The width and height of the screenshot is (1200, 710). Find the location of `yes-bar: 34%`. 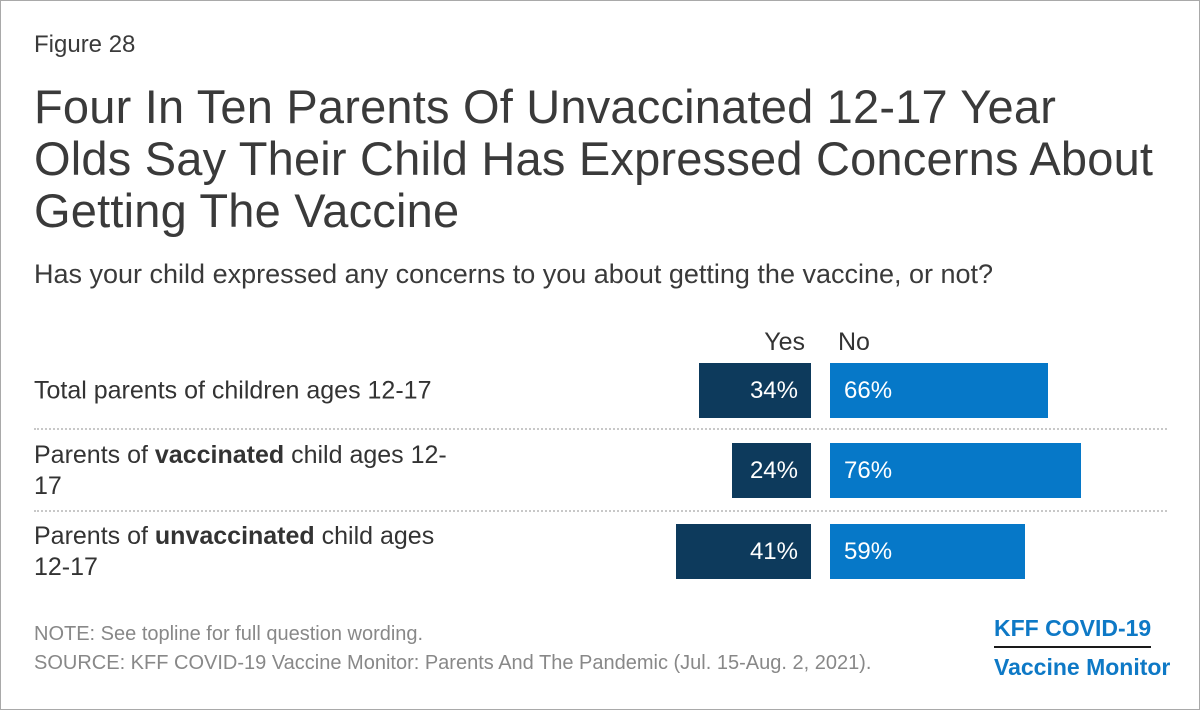

yes-bar: 34% is located at coordinates (754, 390).